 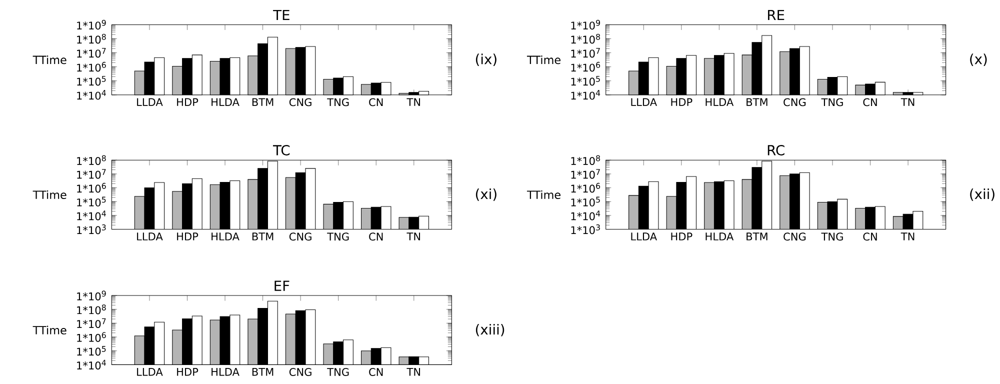 I want to click on text: (x), so click(x=978, y=59).